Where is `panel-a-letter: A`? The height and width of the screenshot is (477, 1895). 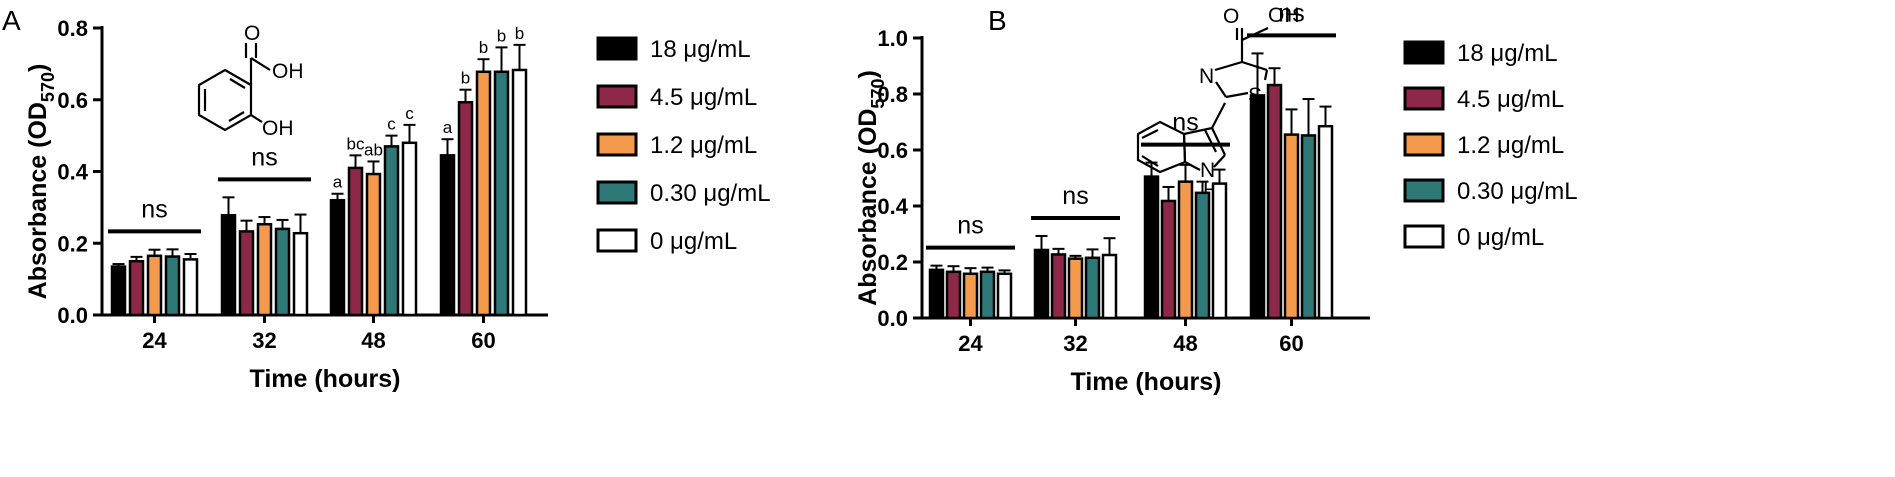 panel-a-letter: A is located at coordinates (11, 20).